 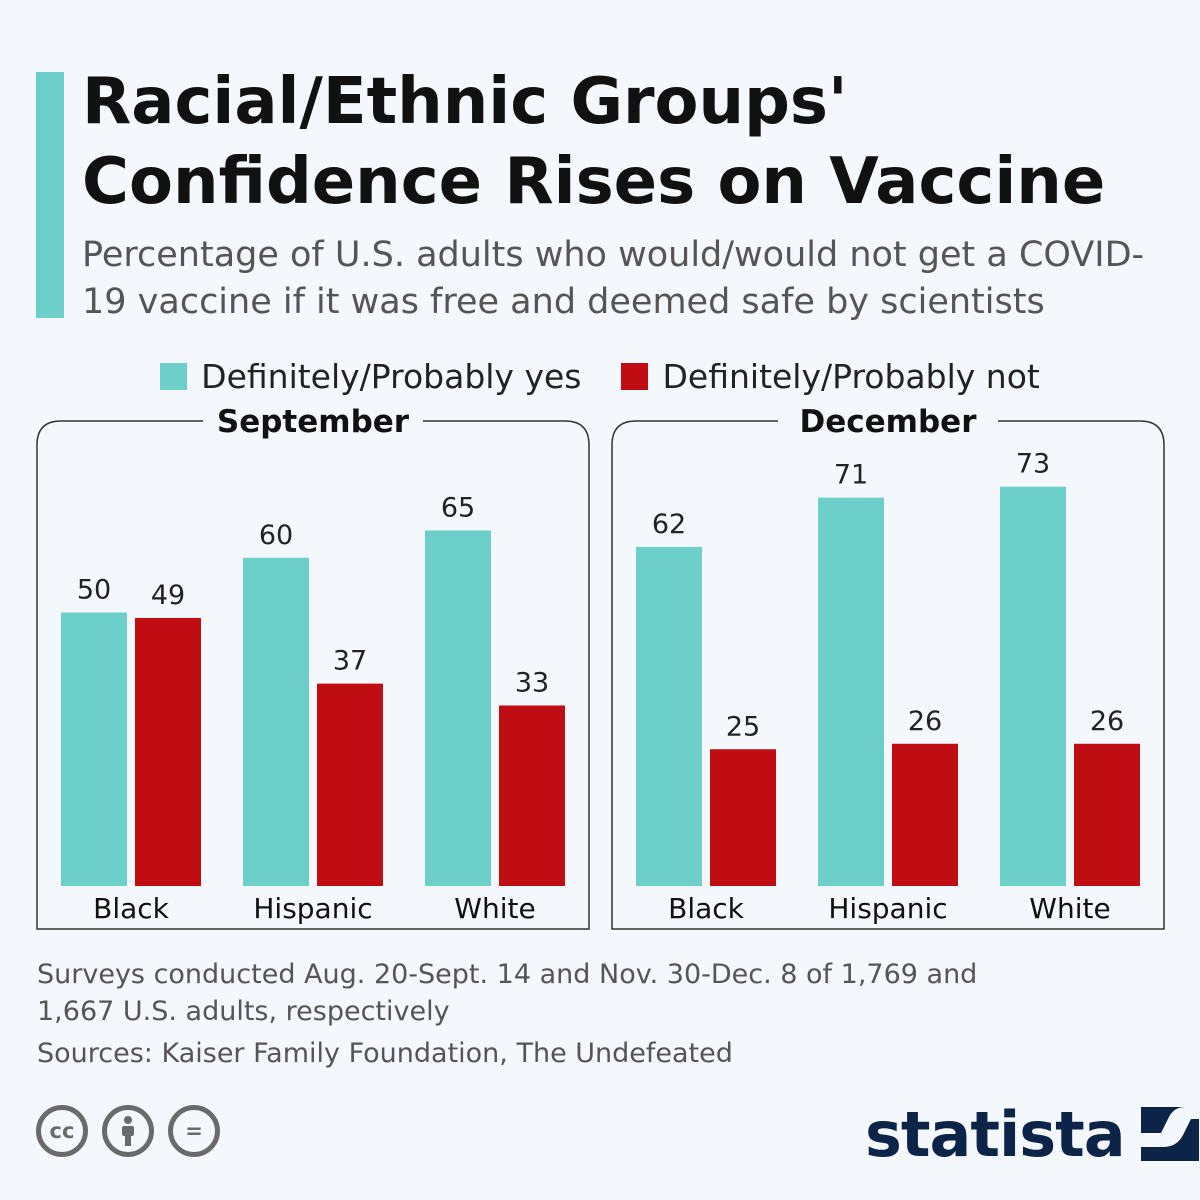 I want to click on statista-logo: statista, so click(x=1032, y=1134).